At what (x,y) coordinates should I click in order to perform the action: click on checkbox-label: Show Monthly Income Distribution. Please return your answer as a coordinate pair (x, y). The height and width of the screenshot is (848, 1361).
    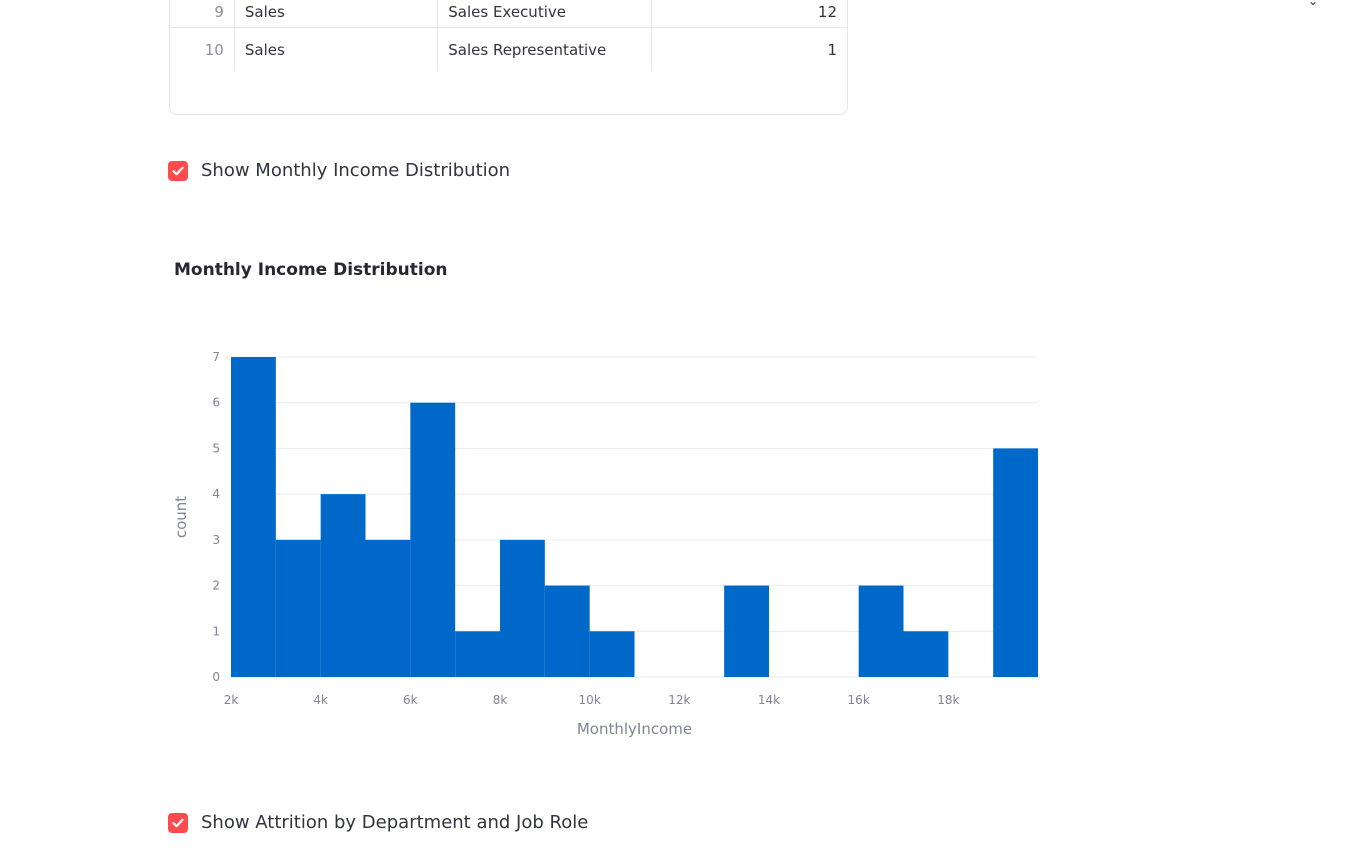
    Looking at the image, I should click on (356, 170).